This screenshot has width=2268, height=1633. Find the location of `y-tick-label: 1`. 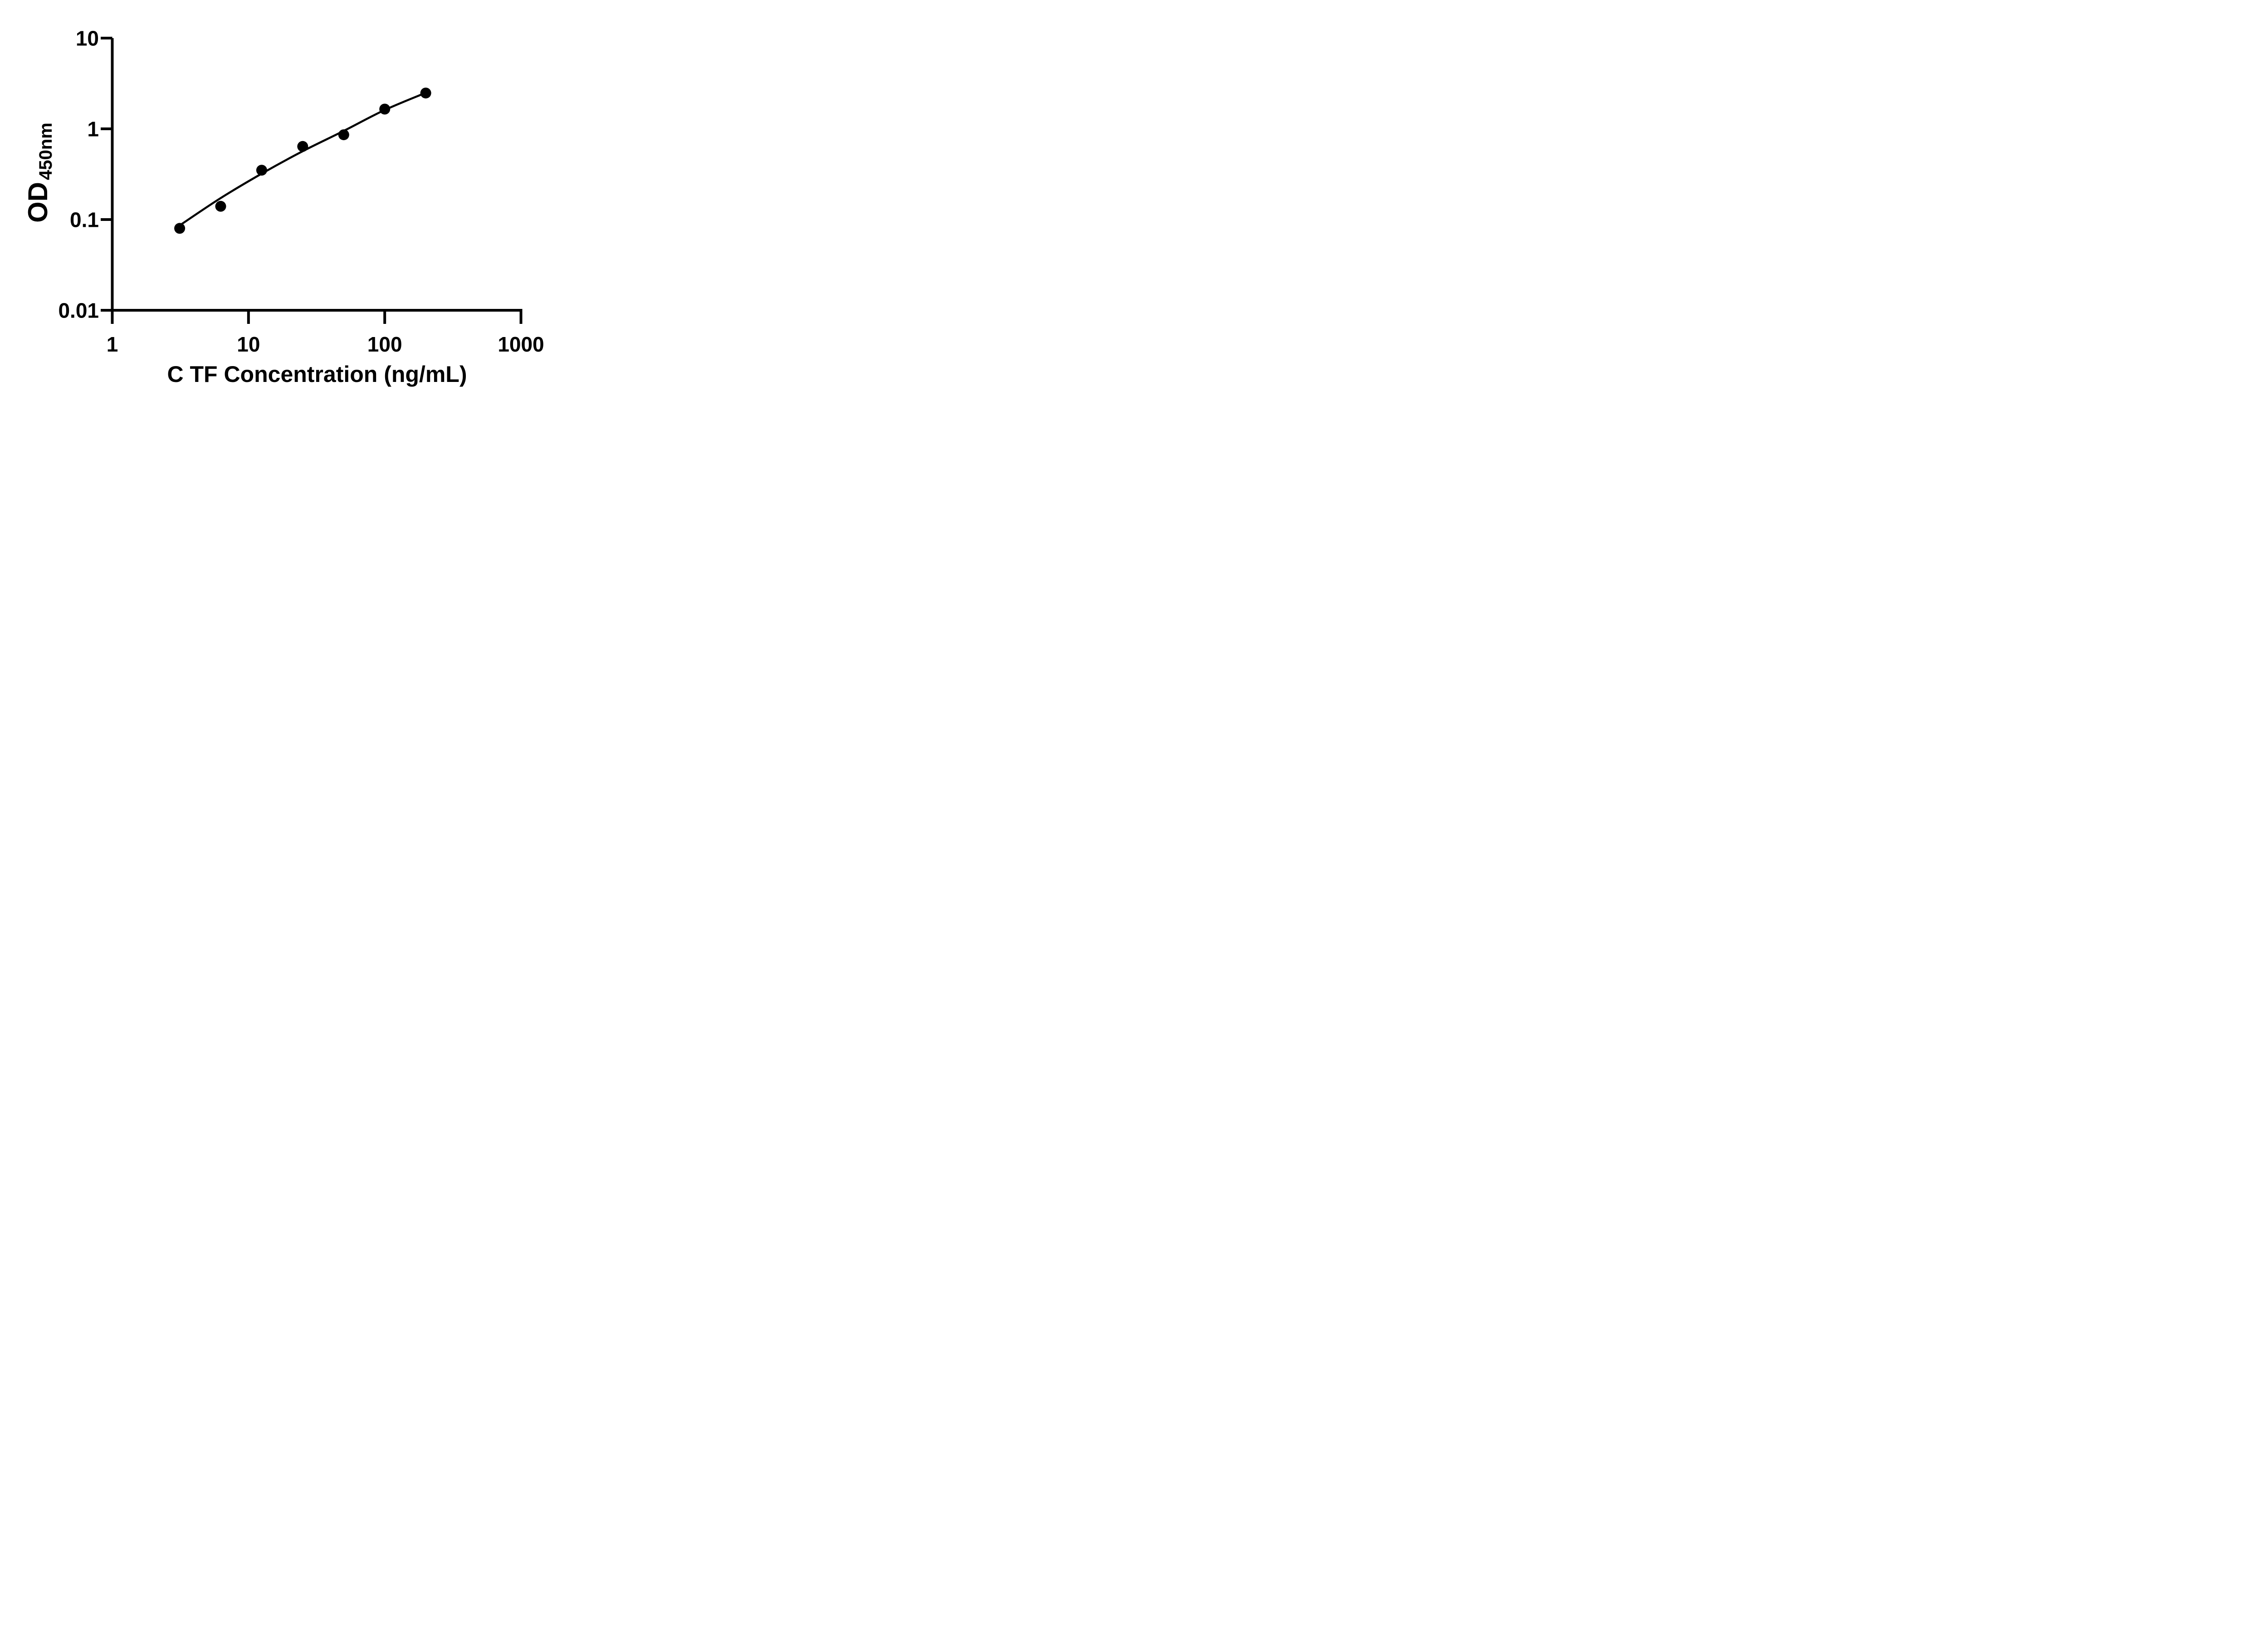

y-tick-label: 1 is located at coordinates (93, 129).